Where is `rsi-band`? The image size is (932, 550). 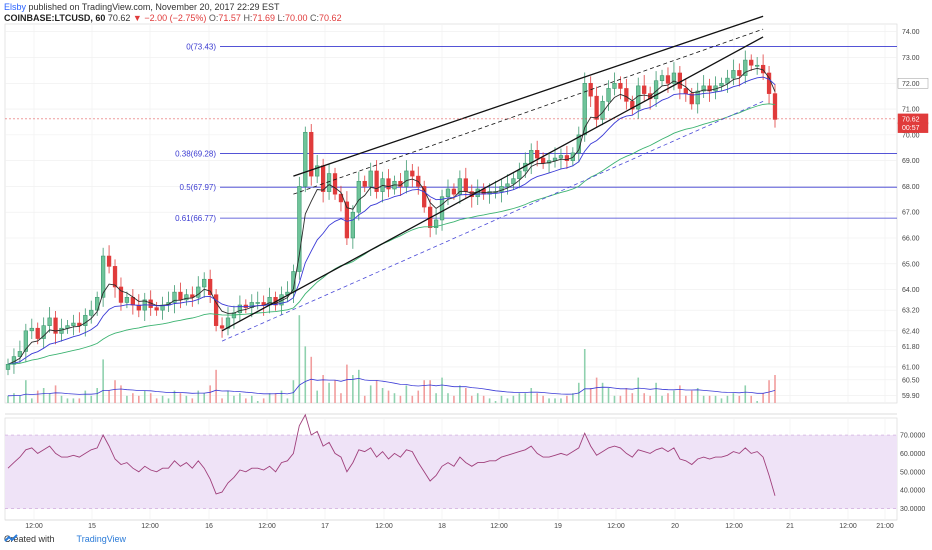 rsi-band is located at coordinates (451, 471).